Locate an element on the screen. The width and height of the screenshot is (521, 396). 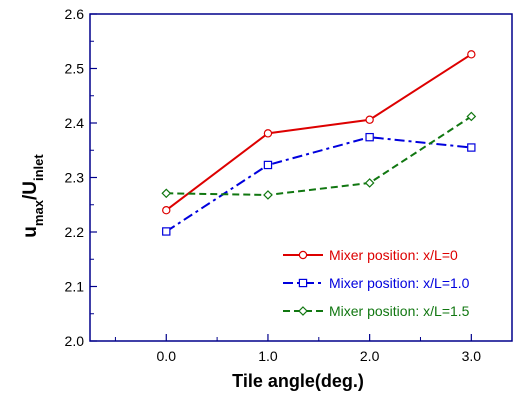
y-tick-label: 2.2 is located at coordinates (75, 232).